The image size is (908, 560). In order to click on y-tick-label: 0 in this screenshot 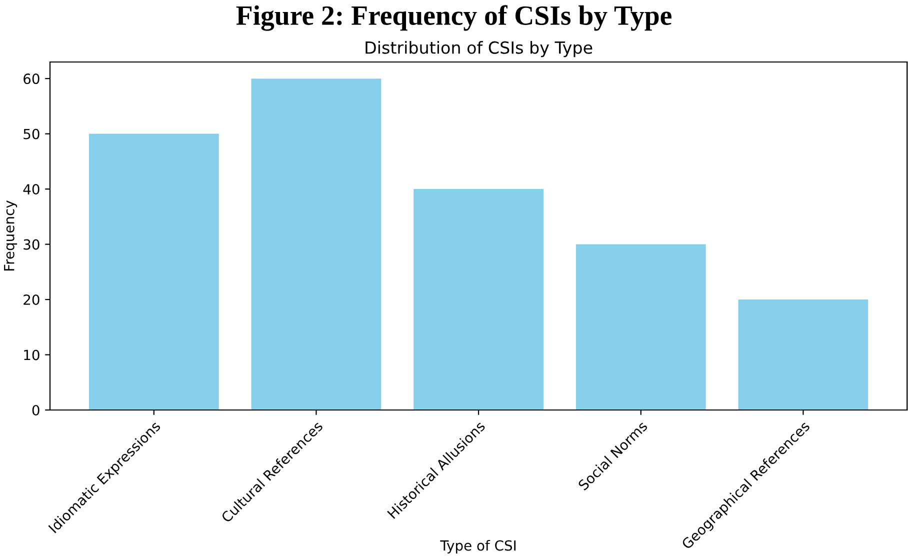, I will do `click(36, 410)`.